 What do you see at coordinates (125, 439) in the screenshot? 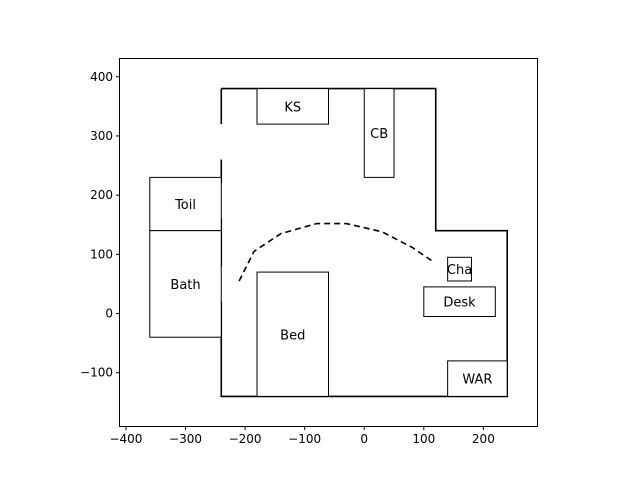
I see `x-tick-label: −400` at bounding box center [125, 439].